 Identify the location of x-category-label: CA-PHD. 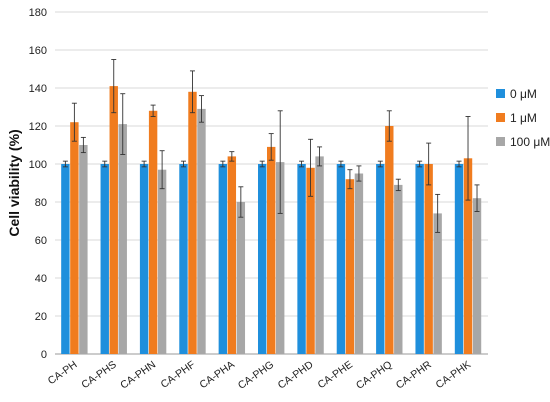
(296, 374).